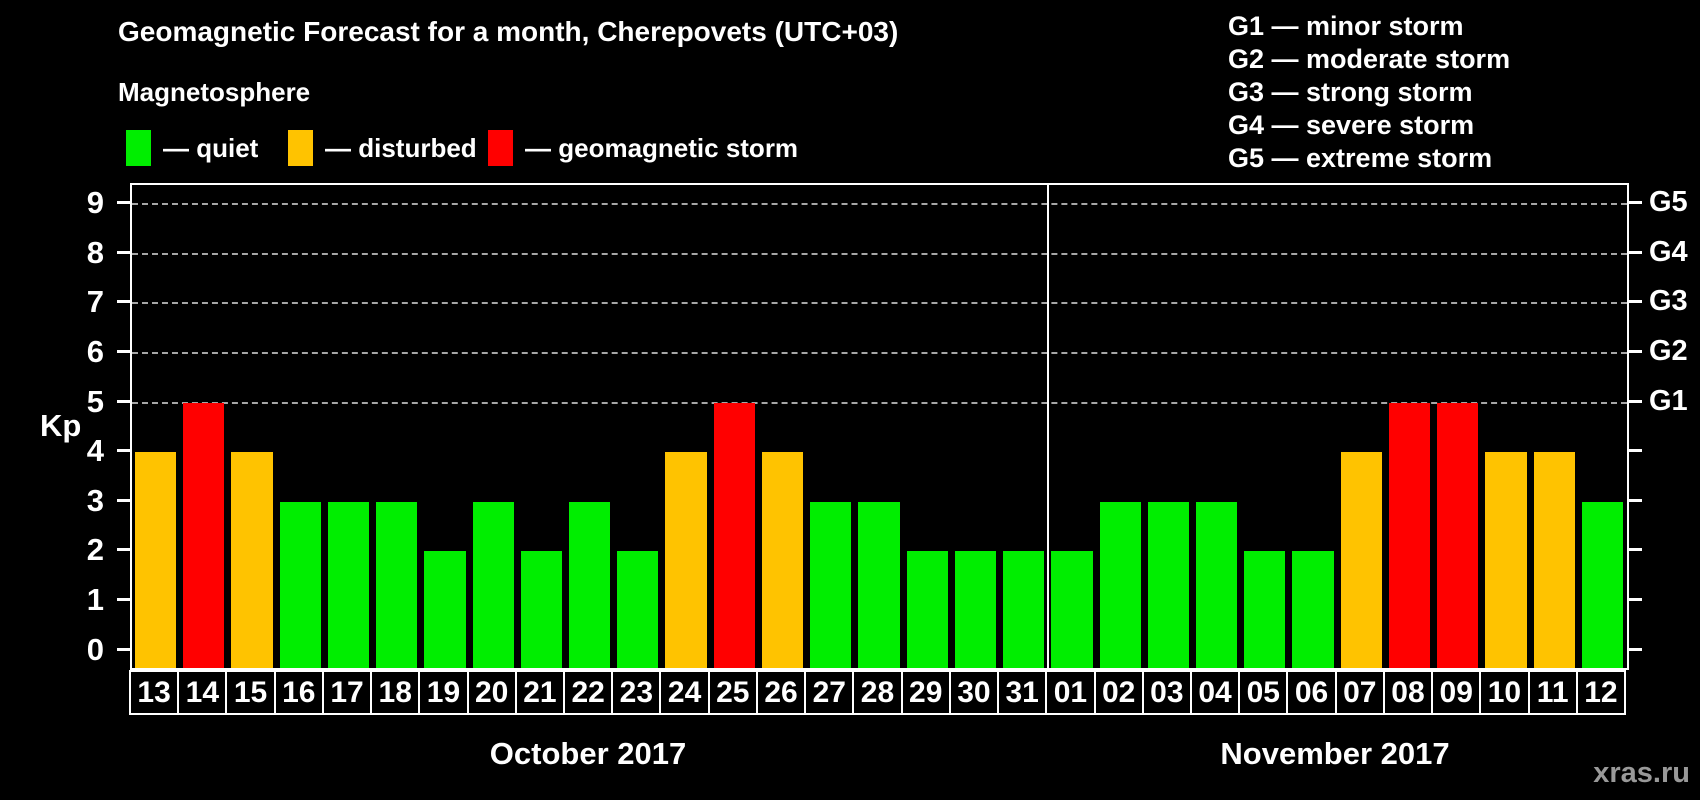 This screenshot has width=1700, height=800. I want to click on day-label-27: 27, so click(829, 692).